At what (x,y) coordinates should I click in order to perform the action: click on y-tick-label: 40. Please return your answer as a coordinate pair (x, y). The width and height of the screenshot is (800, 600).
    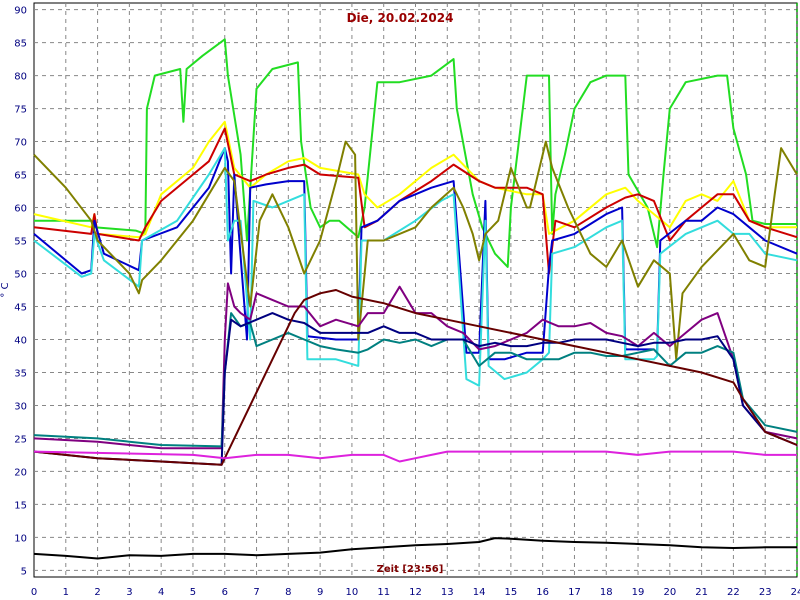
    Looking at the image, I should click on (20, 340).